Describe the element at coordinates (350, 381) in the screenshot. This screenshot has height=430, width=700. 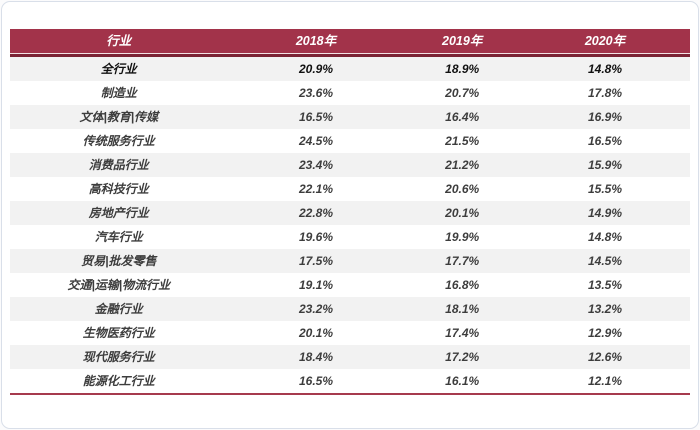
I see `table-row: 能源化工行业 16.5% 16.1% 12.1%` at that location.